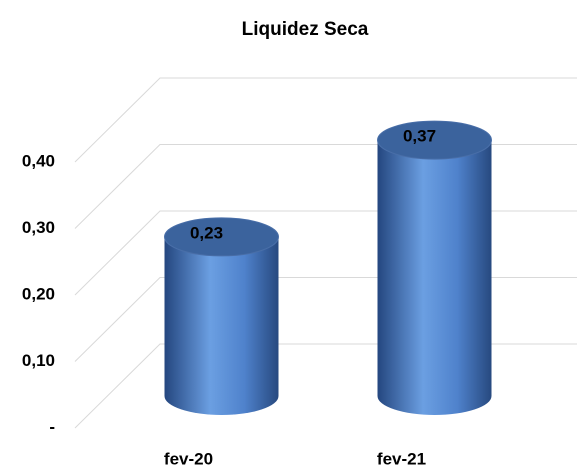  What do you see at coordinates (38, 360) in the screenshot?
I see `y-tick-label: 0,10` at bounding box center [38, 360].